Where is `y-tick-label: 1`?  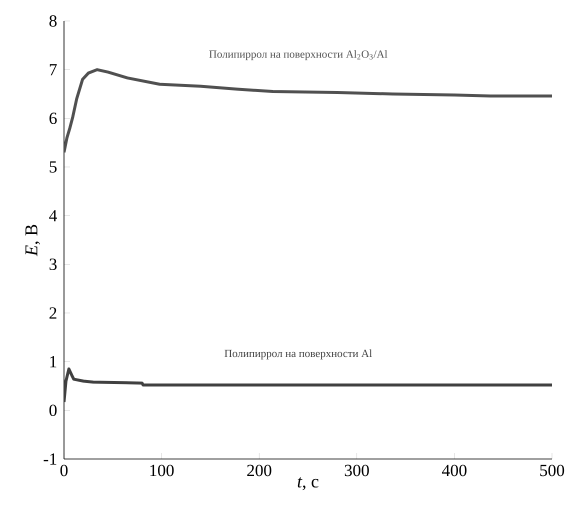 y-tick-label: 1 is located at coordinates (53, 362).